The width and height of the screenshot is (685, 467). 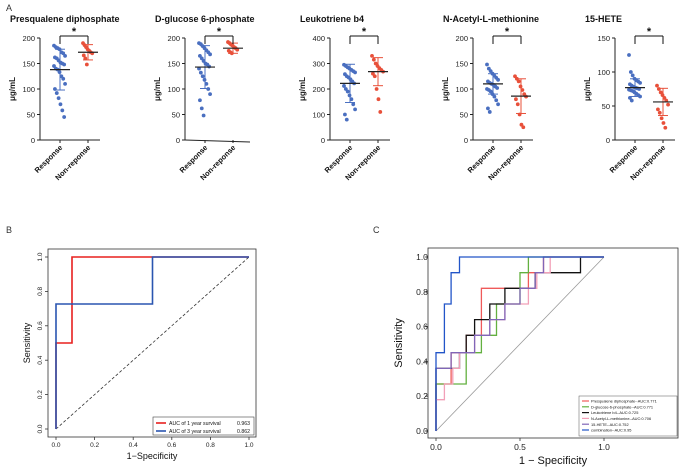 I want to click on y-tick-label: 0.8, so click(x=40, y=291).